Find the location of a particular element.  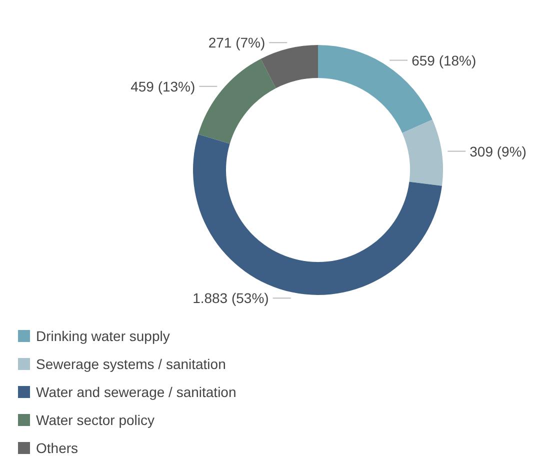

data-label: 459 (13%) is located at coordinates (163, 86).